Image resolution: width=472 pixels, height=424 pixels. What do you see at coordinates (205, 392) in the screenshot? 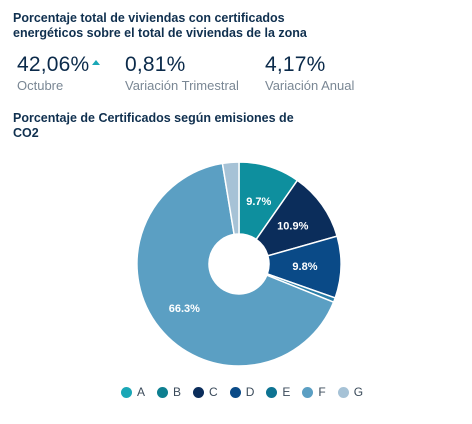
I see `legend-item-c: C` at bounding box center [205, 392].